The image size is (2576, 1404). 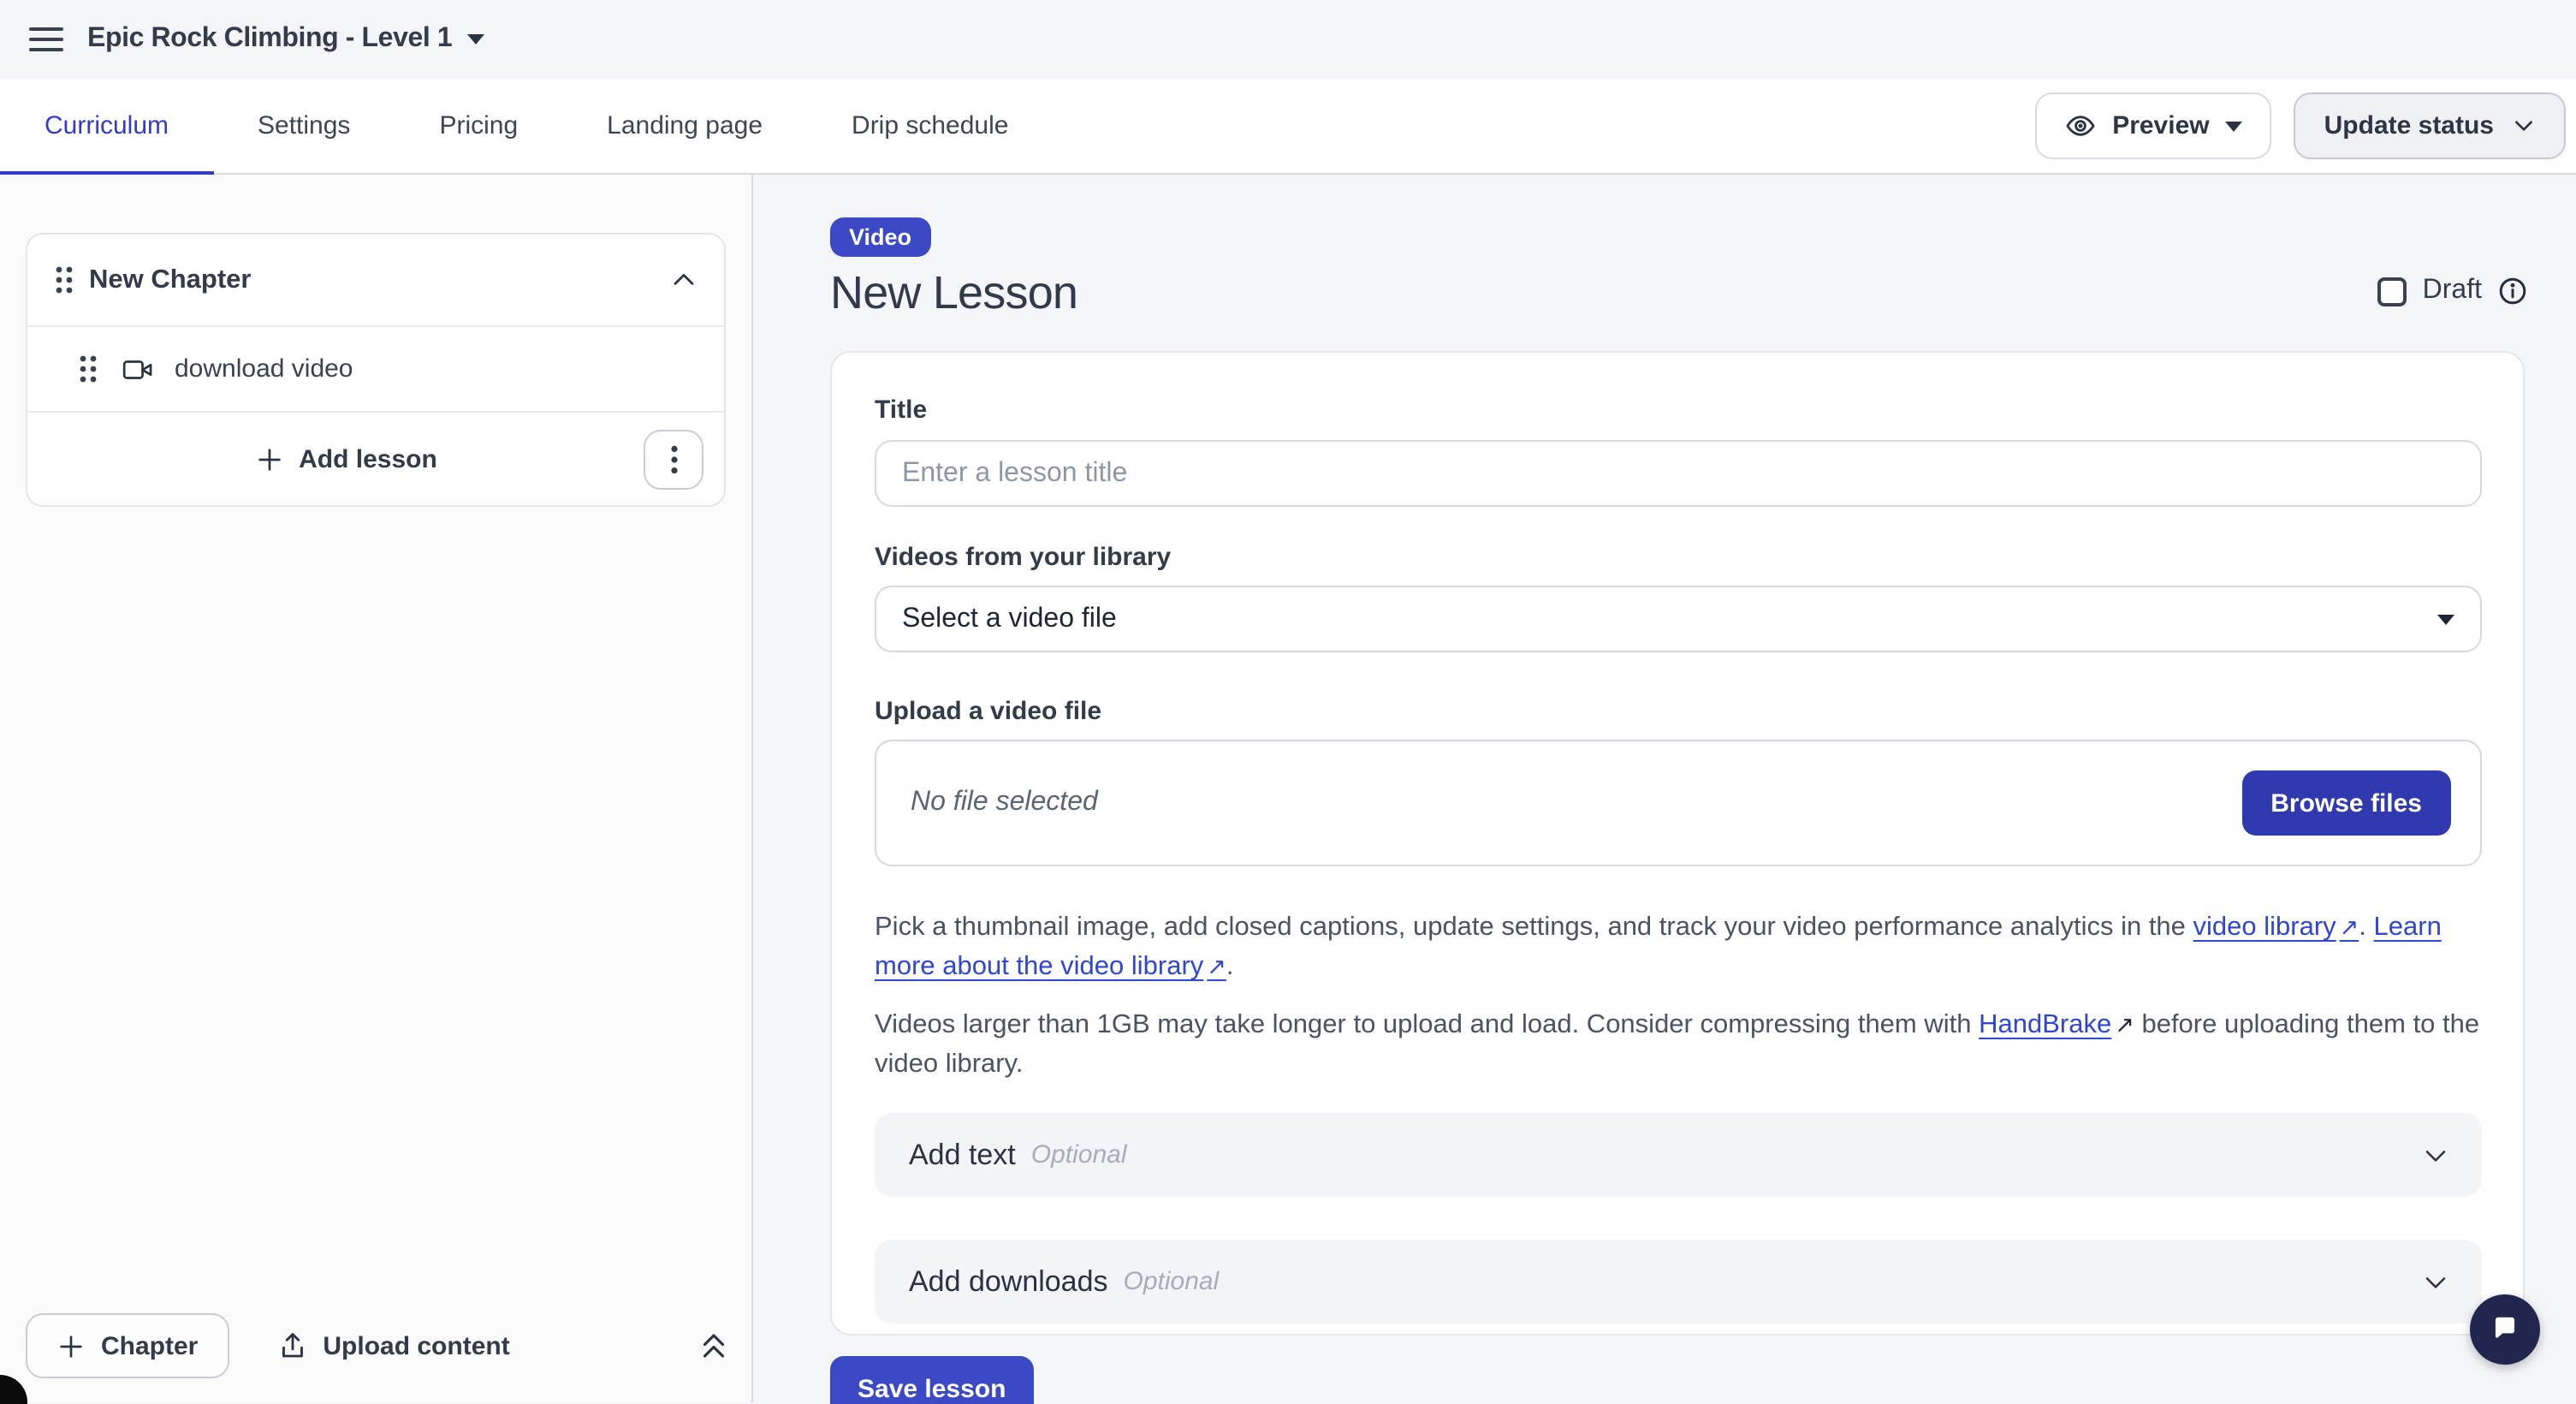 I want to click on collapse-all-button, so click(x=713, y=1346).